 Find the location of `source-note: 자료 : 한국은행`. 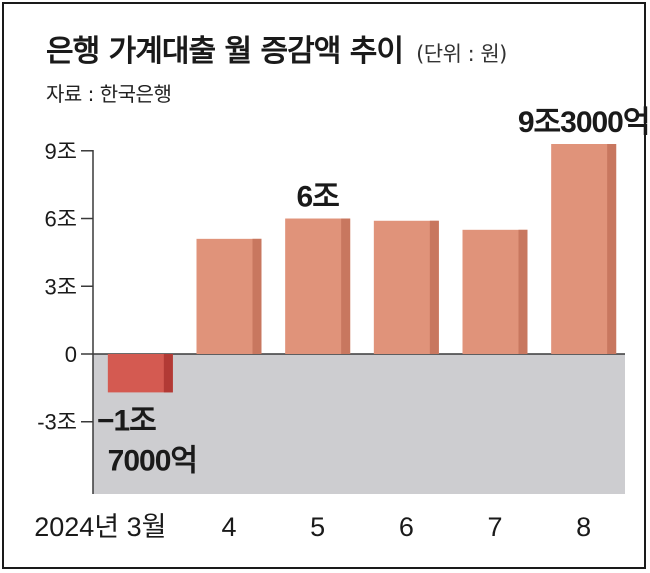

source-note: 자료 : 한국은행 is located at coordinates (109, 94).